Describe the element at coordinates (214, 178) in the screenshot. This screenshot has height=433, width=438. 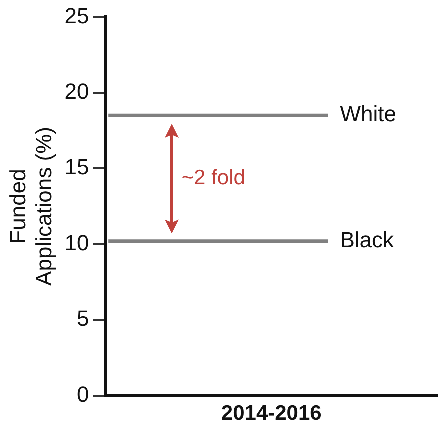
I see `annotation: ~2 fold` at that location.